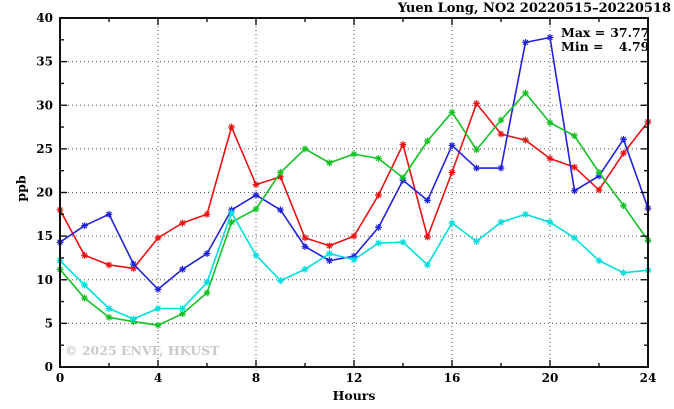 The image size is (674, 409). Describe the element at coordinates (44, 236) in the screenshot. I see `y-tick-label: 15` at that location.